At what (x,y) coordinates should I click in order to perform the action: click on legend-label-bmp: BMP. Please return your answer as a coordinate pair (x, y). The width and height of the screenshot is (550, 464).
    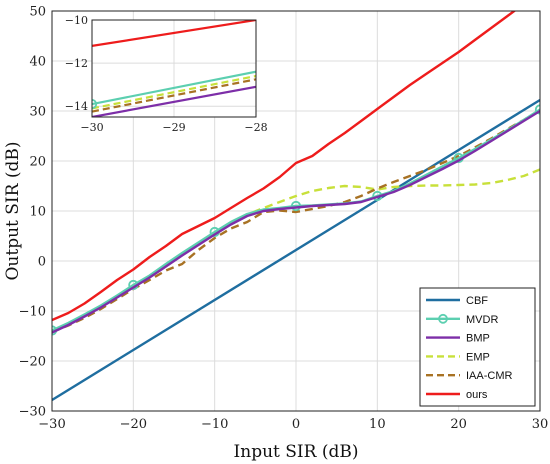
    Looking at the image, I should click on (478, 339).